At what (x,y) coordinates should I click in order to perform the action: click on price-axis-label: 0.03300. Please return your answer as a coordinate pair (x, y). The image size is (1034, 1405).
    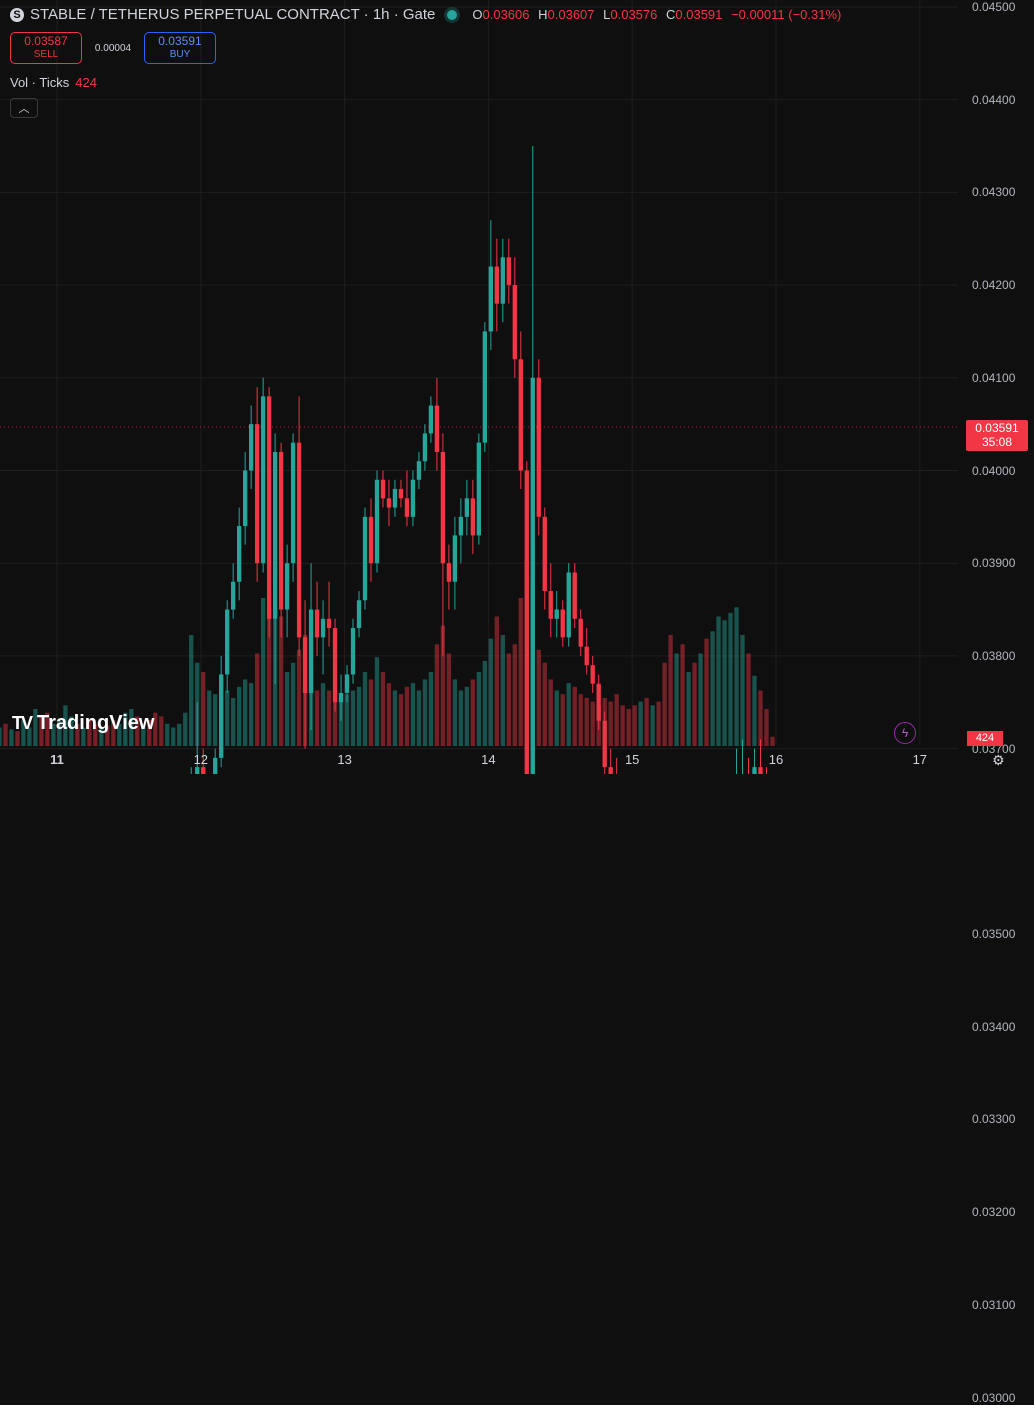
    Looking at the image, I should click on (994, 1119).